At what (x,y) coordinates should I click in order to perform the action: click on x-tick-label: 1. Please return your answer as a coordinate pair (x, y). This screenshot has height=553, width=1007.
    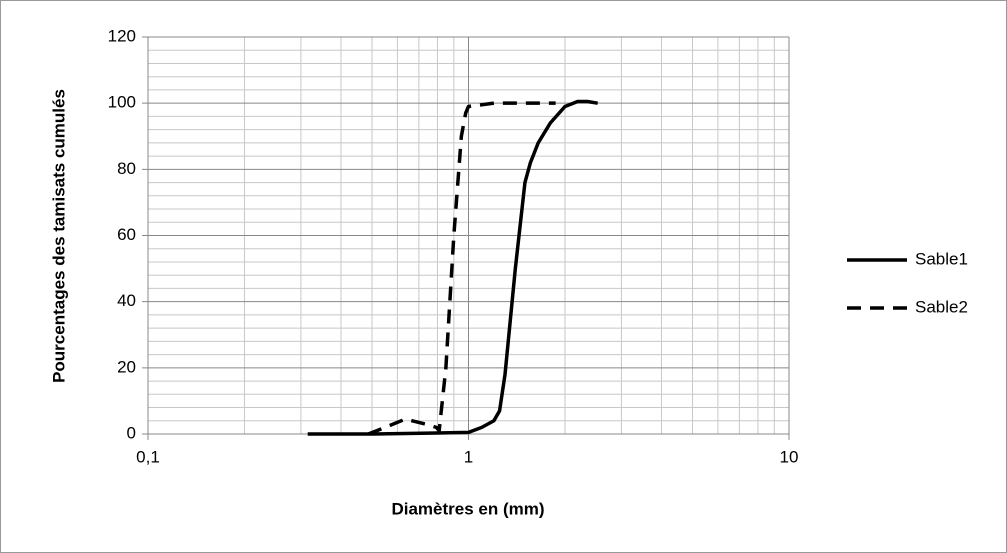
    Looking at the image, I should click on (468, 456).